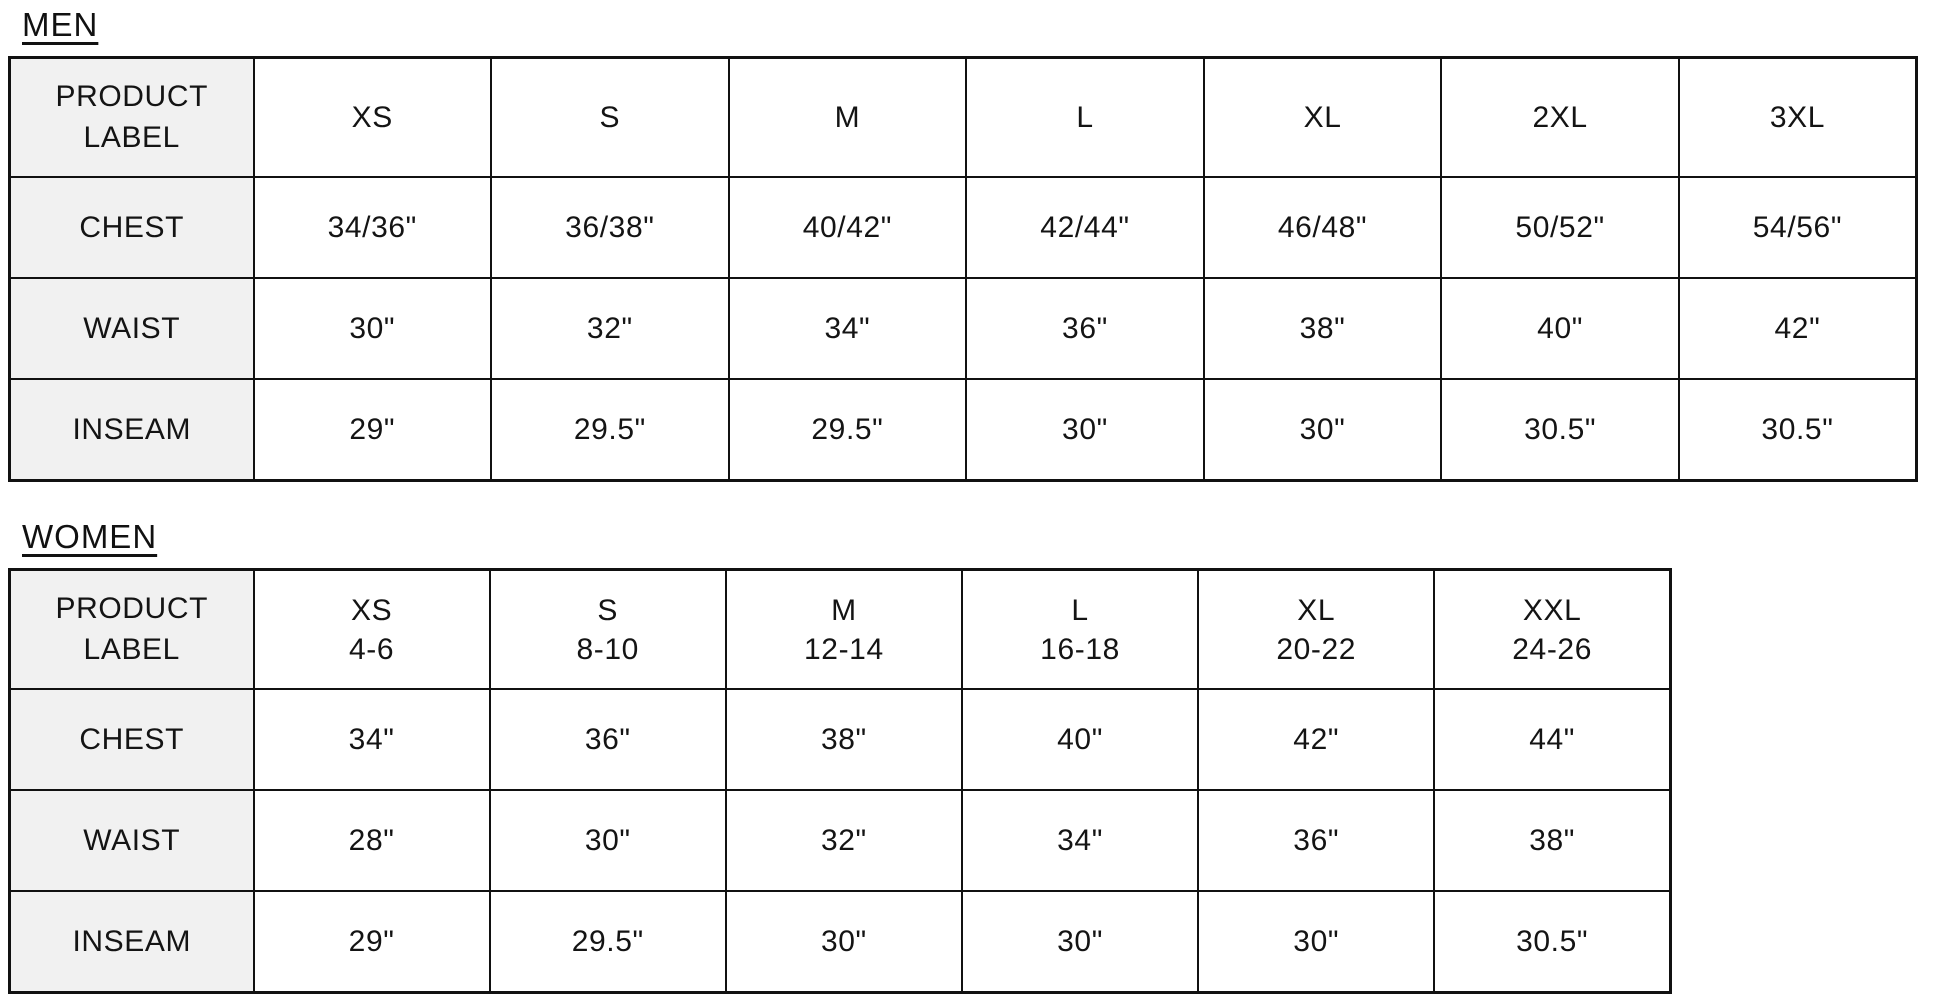 The height and width of the screenshot is (994, 1934). Describe the element at coordinates (131, 740) in the screenshot. I see `women-row-label-chest: CHEST` at that location.